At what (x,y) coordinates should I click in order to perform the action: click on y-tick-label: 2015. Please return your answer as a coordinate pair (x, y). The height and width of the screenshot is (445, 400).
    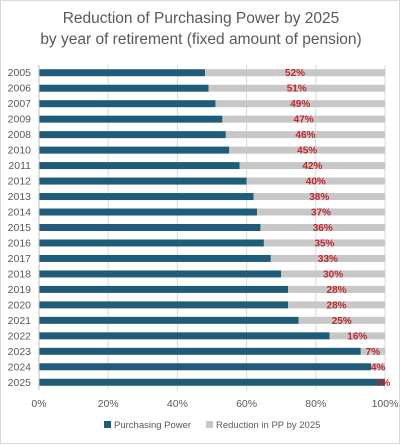
    Looking at the image, I should click on (20, 228).